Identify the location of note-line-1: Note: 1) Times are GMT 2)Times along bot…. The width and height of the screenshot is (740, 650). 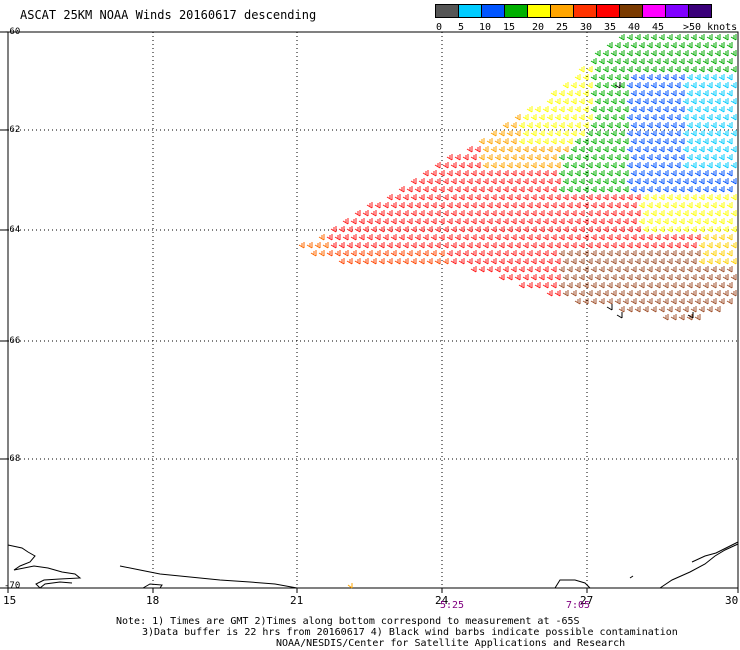
(348, 621).